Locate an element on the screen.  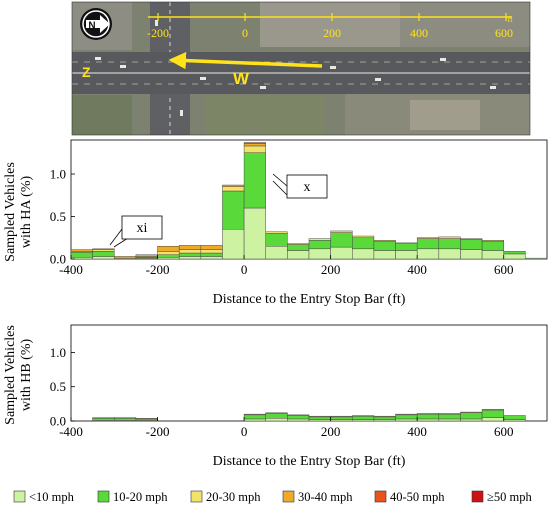
annotation-x: x is located at coordinates (300, 186).